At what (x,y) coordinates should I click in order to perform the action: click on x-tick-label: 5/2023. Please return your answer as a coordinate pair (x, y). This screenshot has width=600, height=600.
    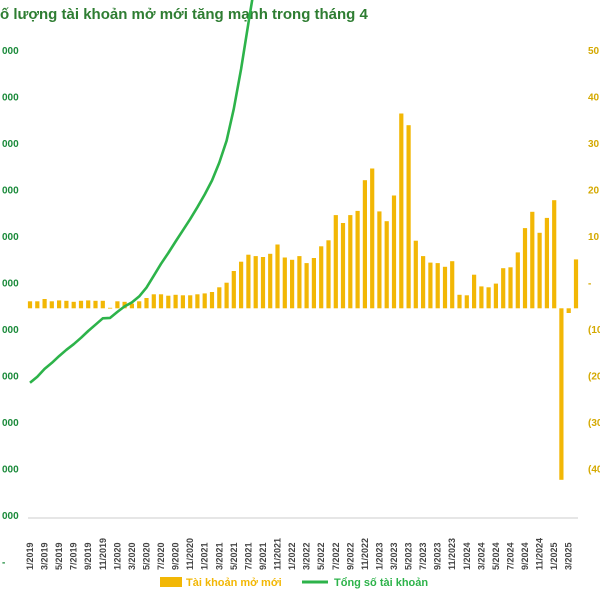
    Looking at the image, I should click on (409, 556).